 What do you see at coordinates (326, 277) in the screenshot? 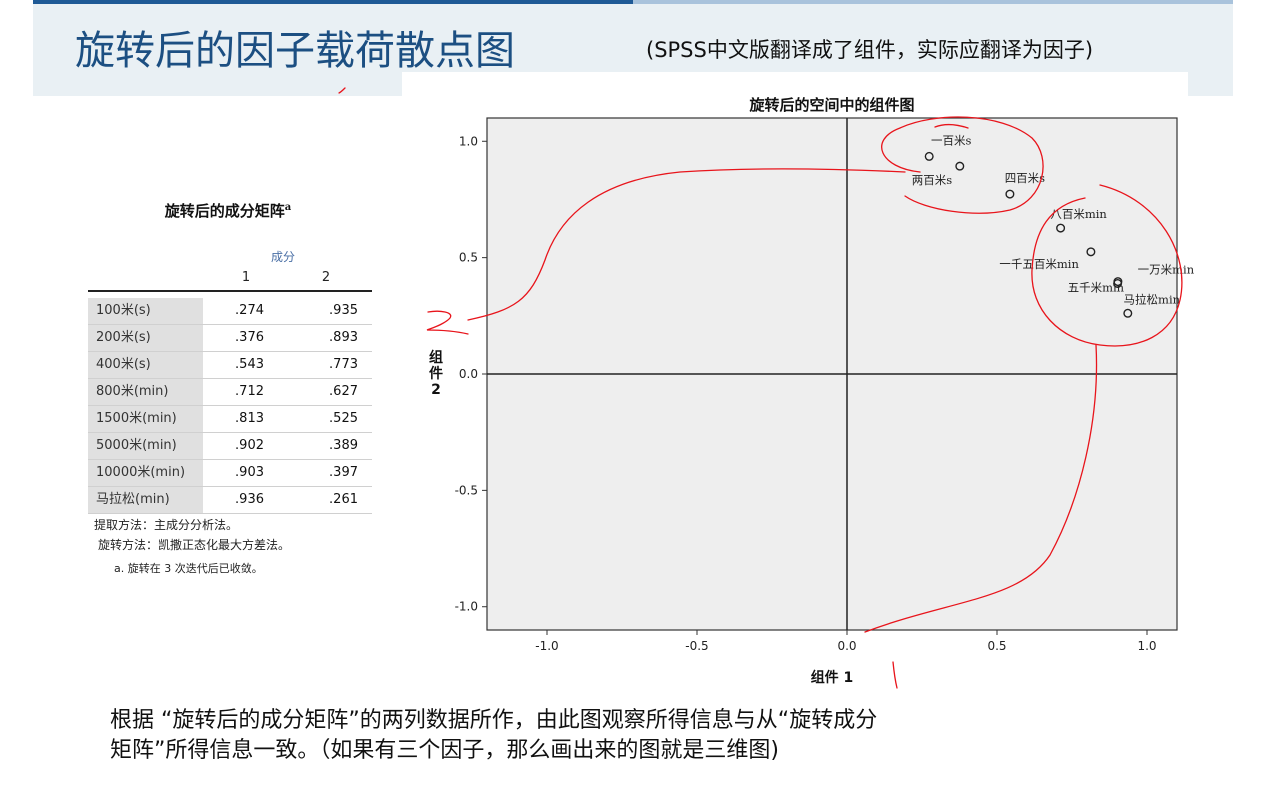
I see `table-col-header-2: 2` at bounding box center [326, 277].